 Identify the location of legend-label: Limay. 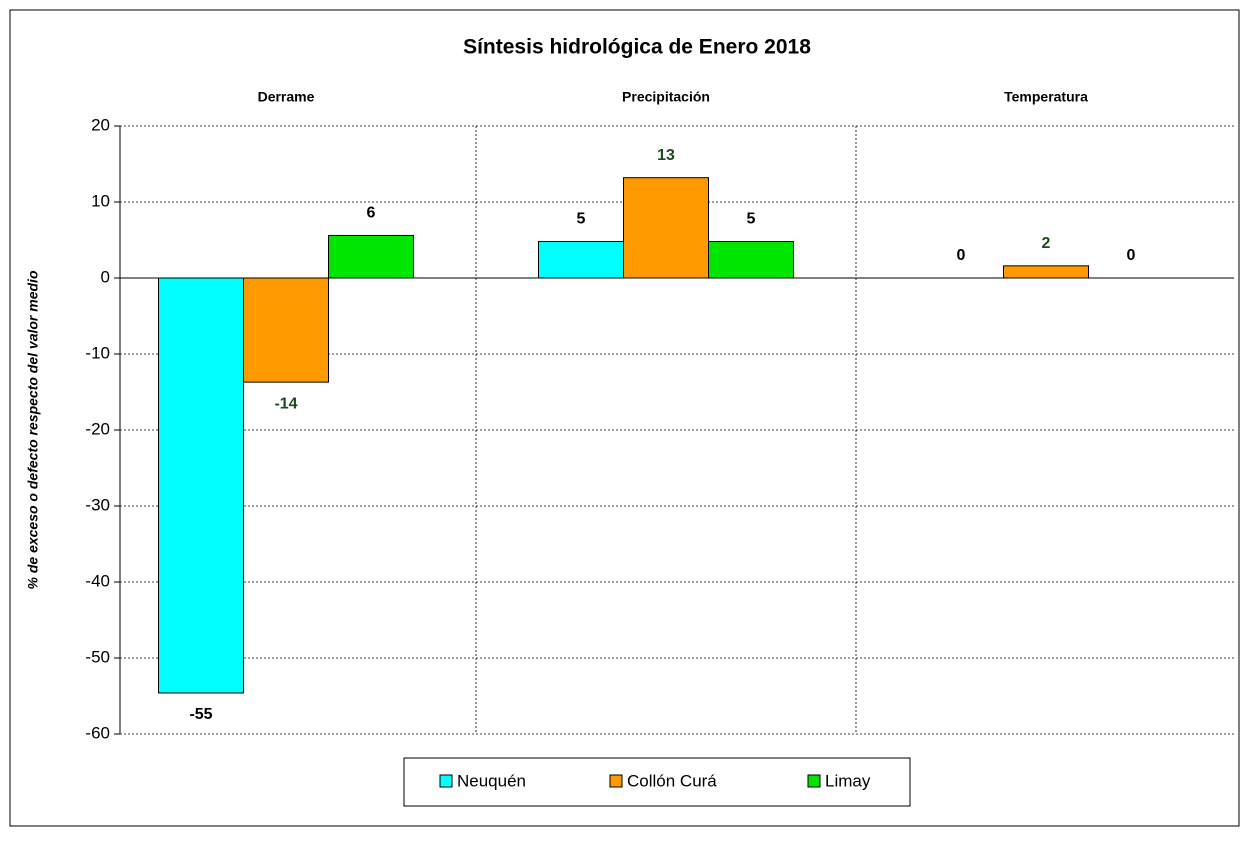
(848, 780).